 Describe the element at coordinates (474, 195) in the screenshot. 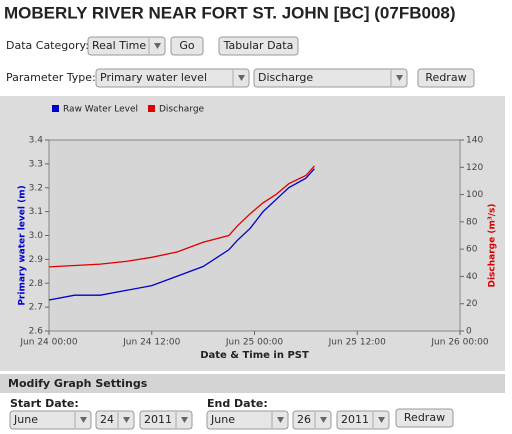

I see `y2-tick-label: 100` at that location.